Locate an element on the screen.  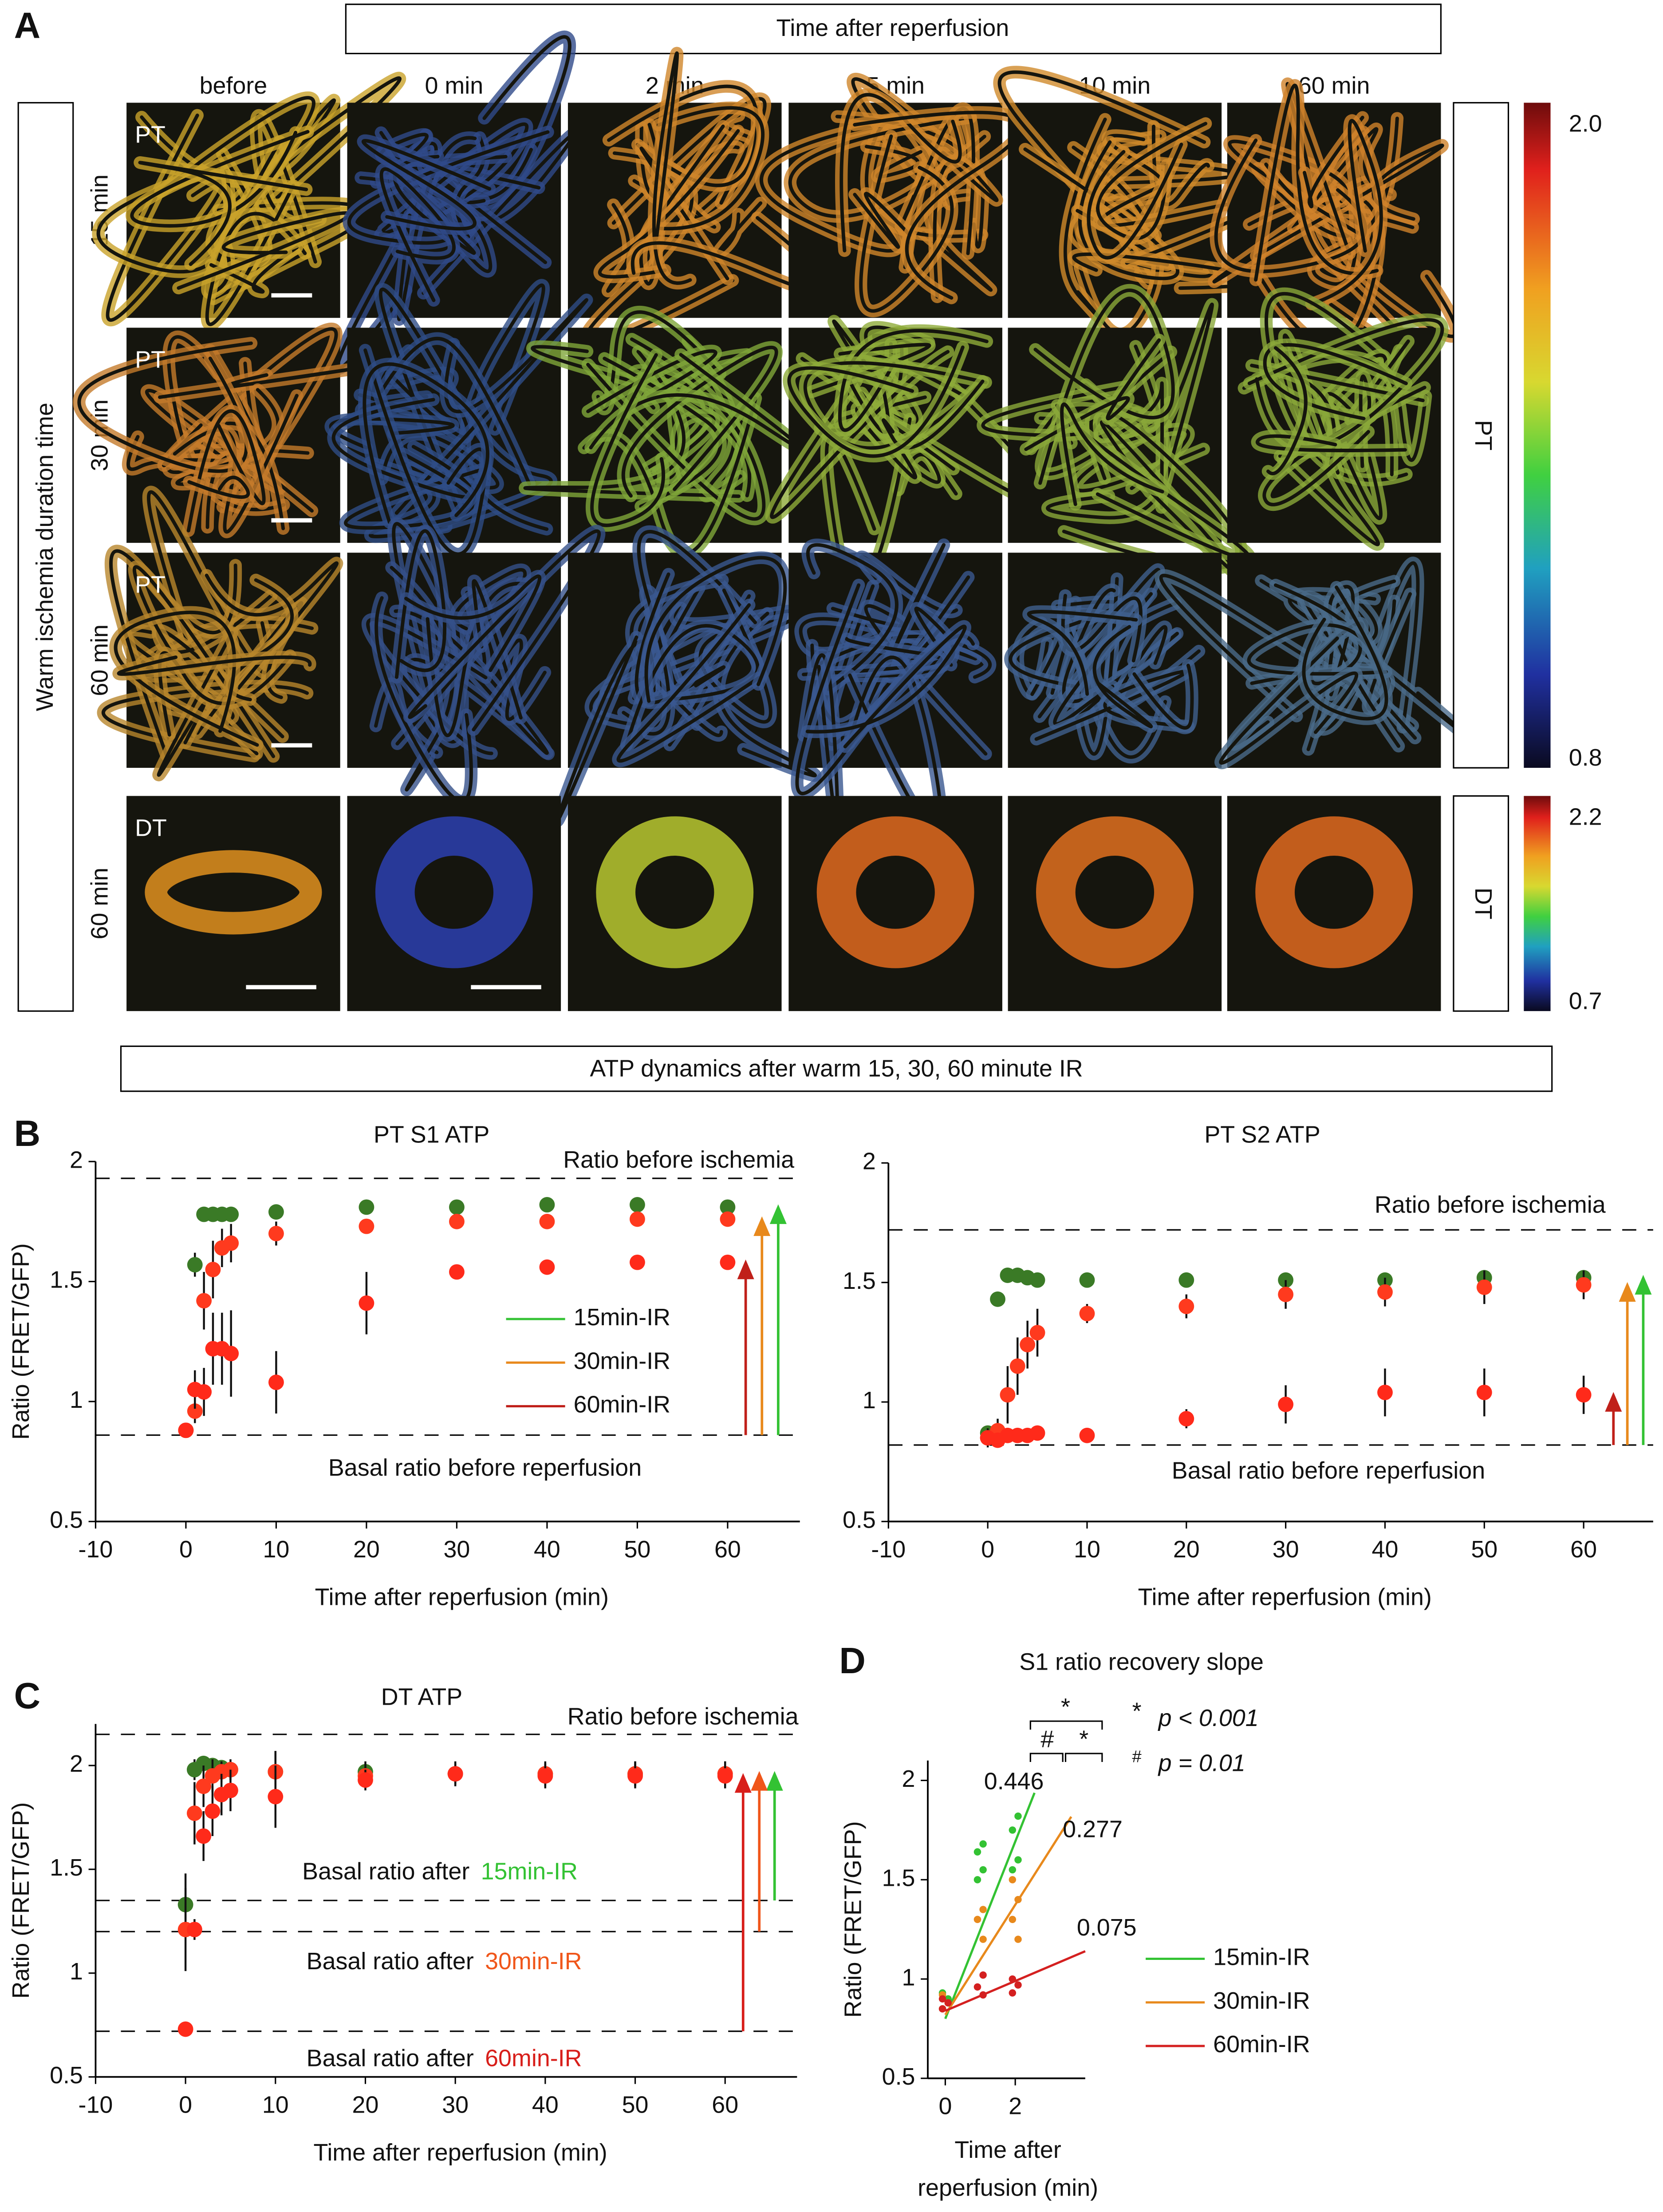
segment-label: DT is located at coordinates (151, 828).